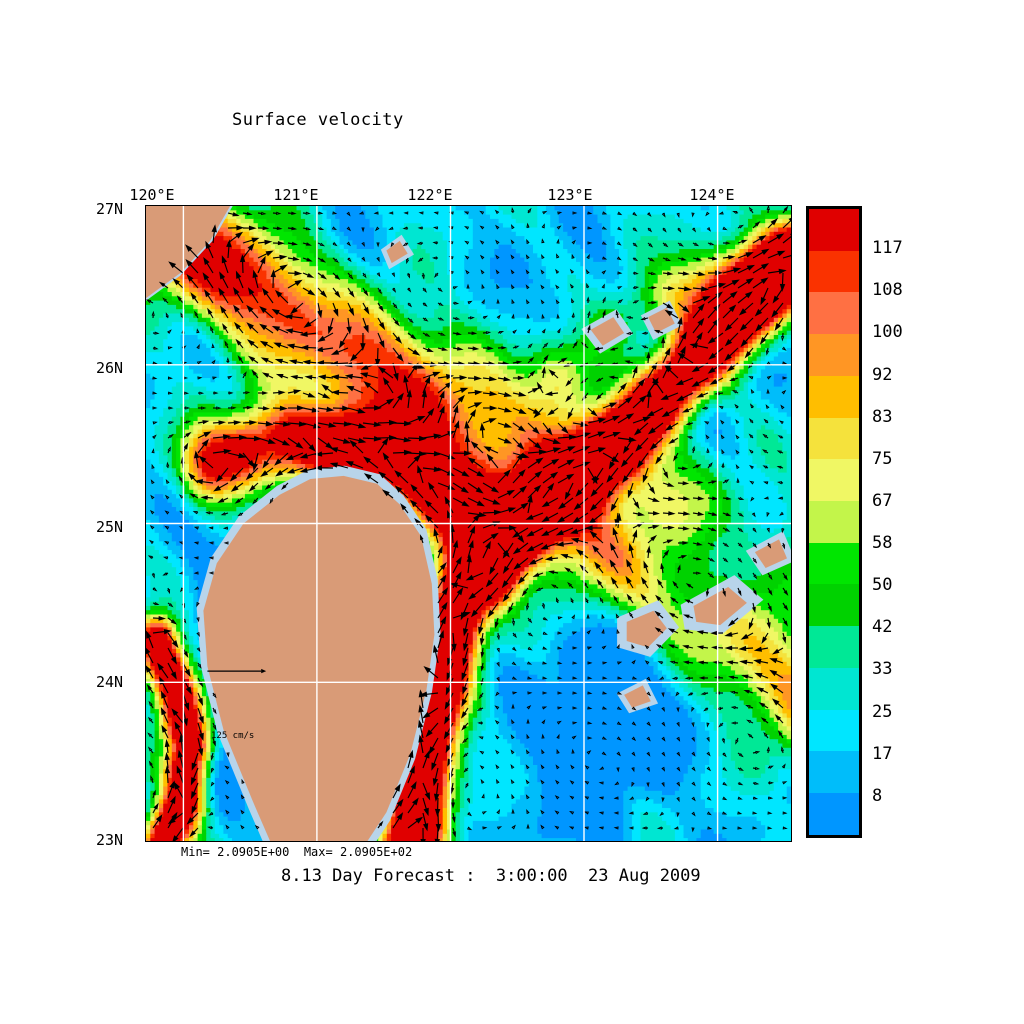  I want to click on colorbar-tick-8: 8, so click(877, 795).